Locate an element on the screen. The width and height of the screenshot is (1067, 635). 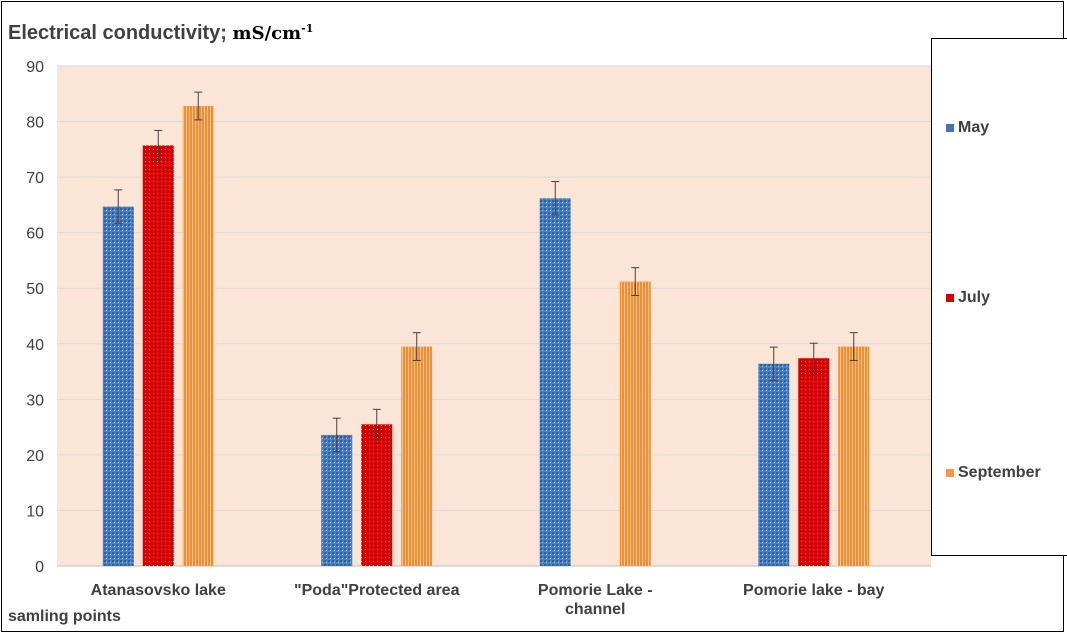
unit-exponent: -1 is located at coordinates (307, 28).